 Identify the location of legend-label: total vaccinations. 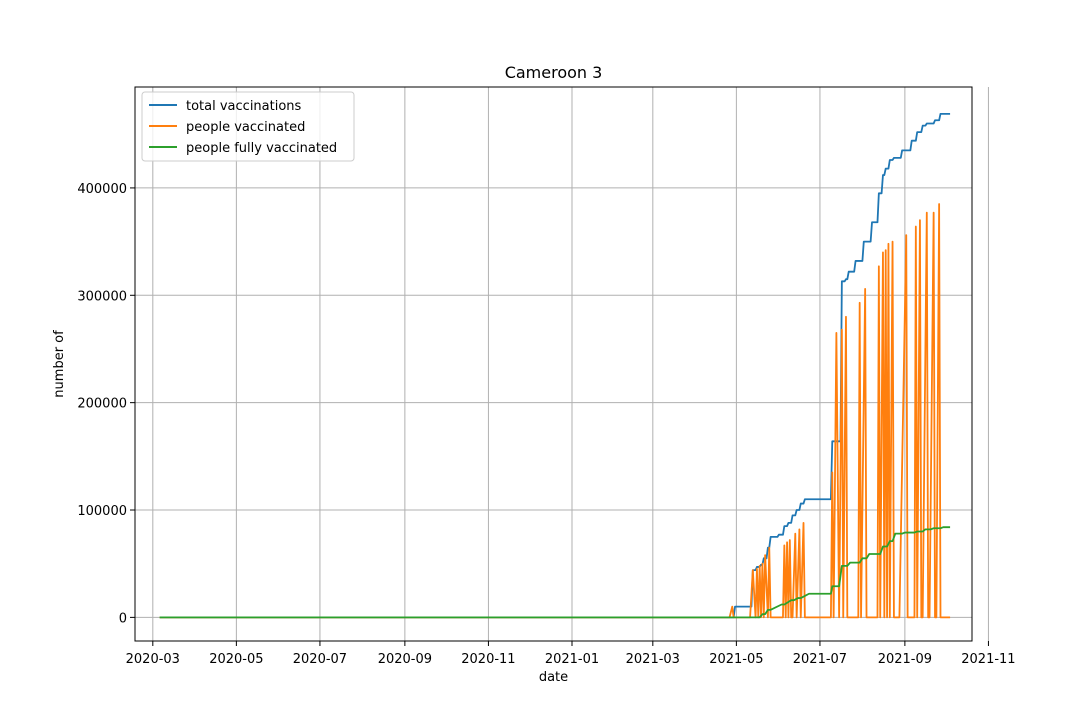
(244, 106).